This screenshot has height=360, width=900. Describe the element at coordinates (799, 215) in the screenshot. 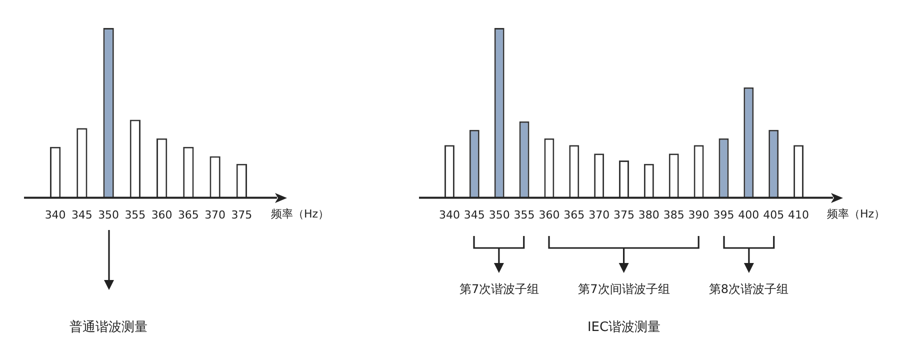

I see `x-tick-label: 410` at that location.